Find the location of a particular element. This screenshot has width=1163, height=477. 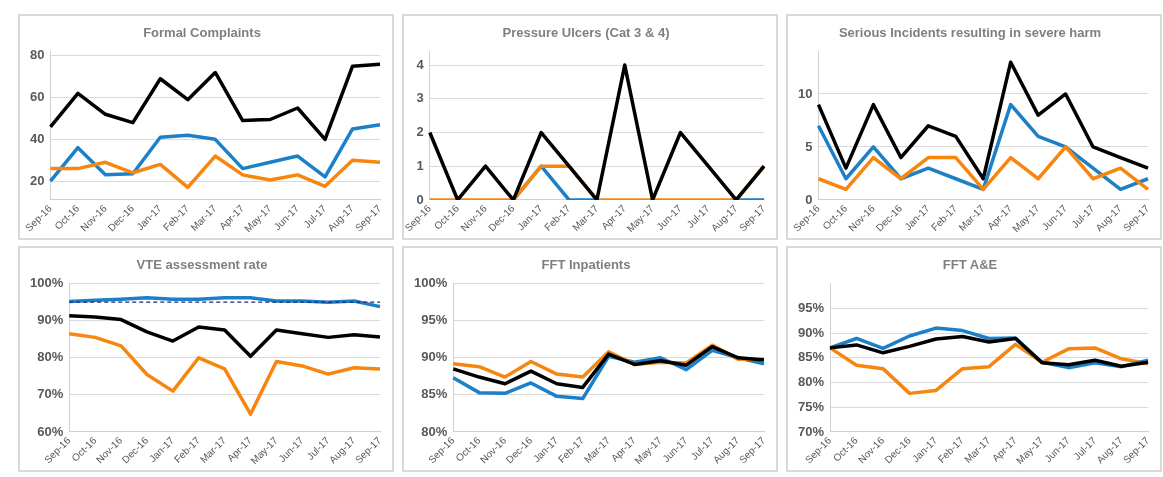

y-tick-label: 1 is located at coordinates (420, 165).